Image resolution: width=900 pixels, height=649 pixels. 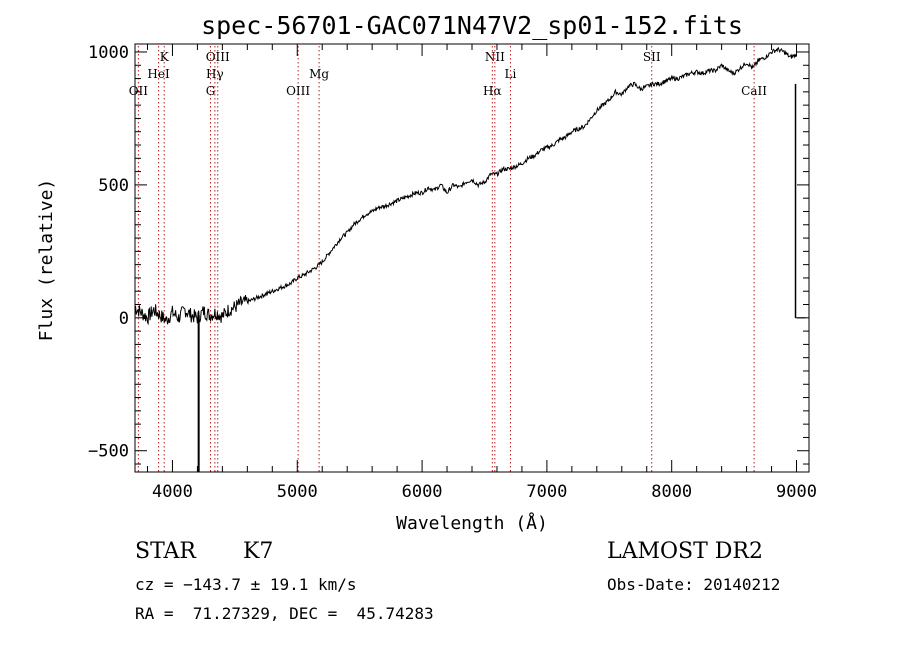 I want to click on spectral-line-label: Mg, so click(x=319, y=74).